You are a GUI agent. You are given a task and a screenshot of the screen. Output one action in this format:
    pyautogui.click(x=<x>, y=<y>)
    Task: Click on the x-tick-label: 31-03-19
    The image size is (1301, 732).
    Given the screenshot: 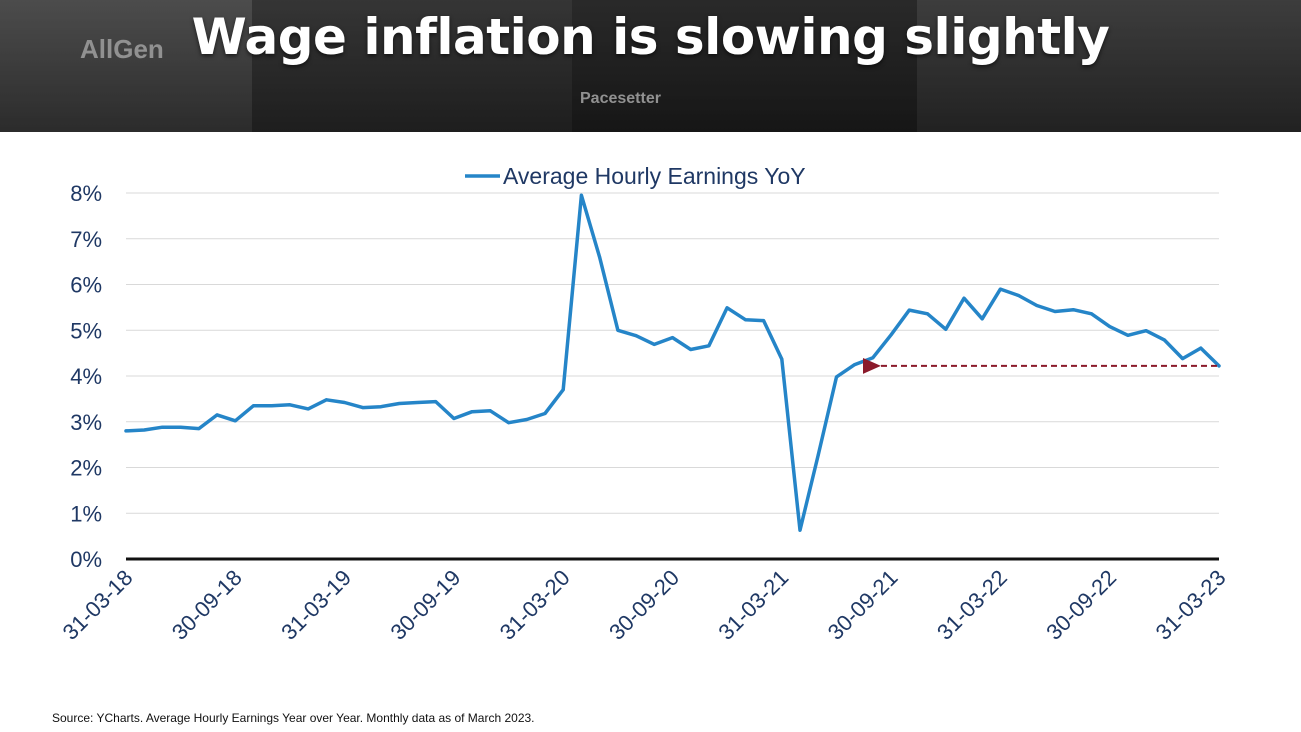 What is the action you would take?
    pyautogui.click(x=316, y=605)
    